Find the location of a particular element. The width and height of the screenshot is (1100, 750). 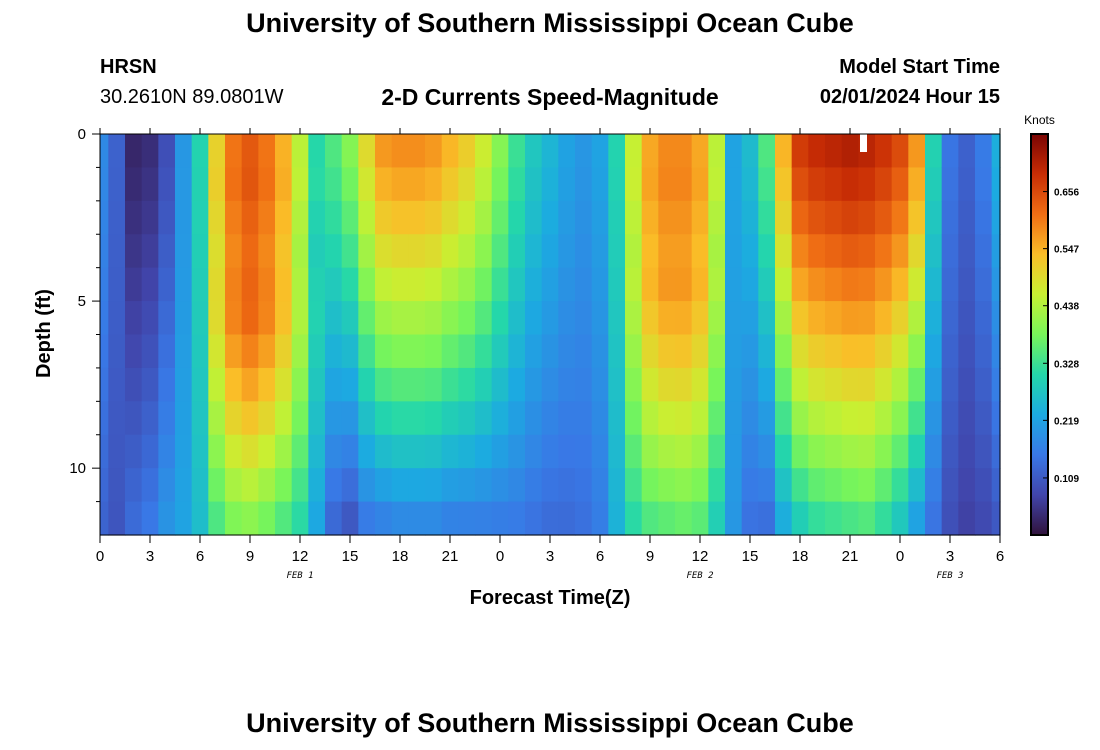

colorbar-ticks: 0.109 0.219 0.328 0.438 0.547 0.656 is located at coordinates (1061, 336).